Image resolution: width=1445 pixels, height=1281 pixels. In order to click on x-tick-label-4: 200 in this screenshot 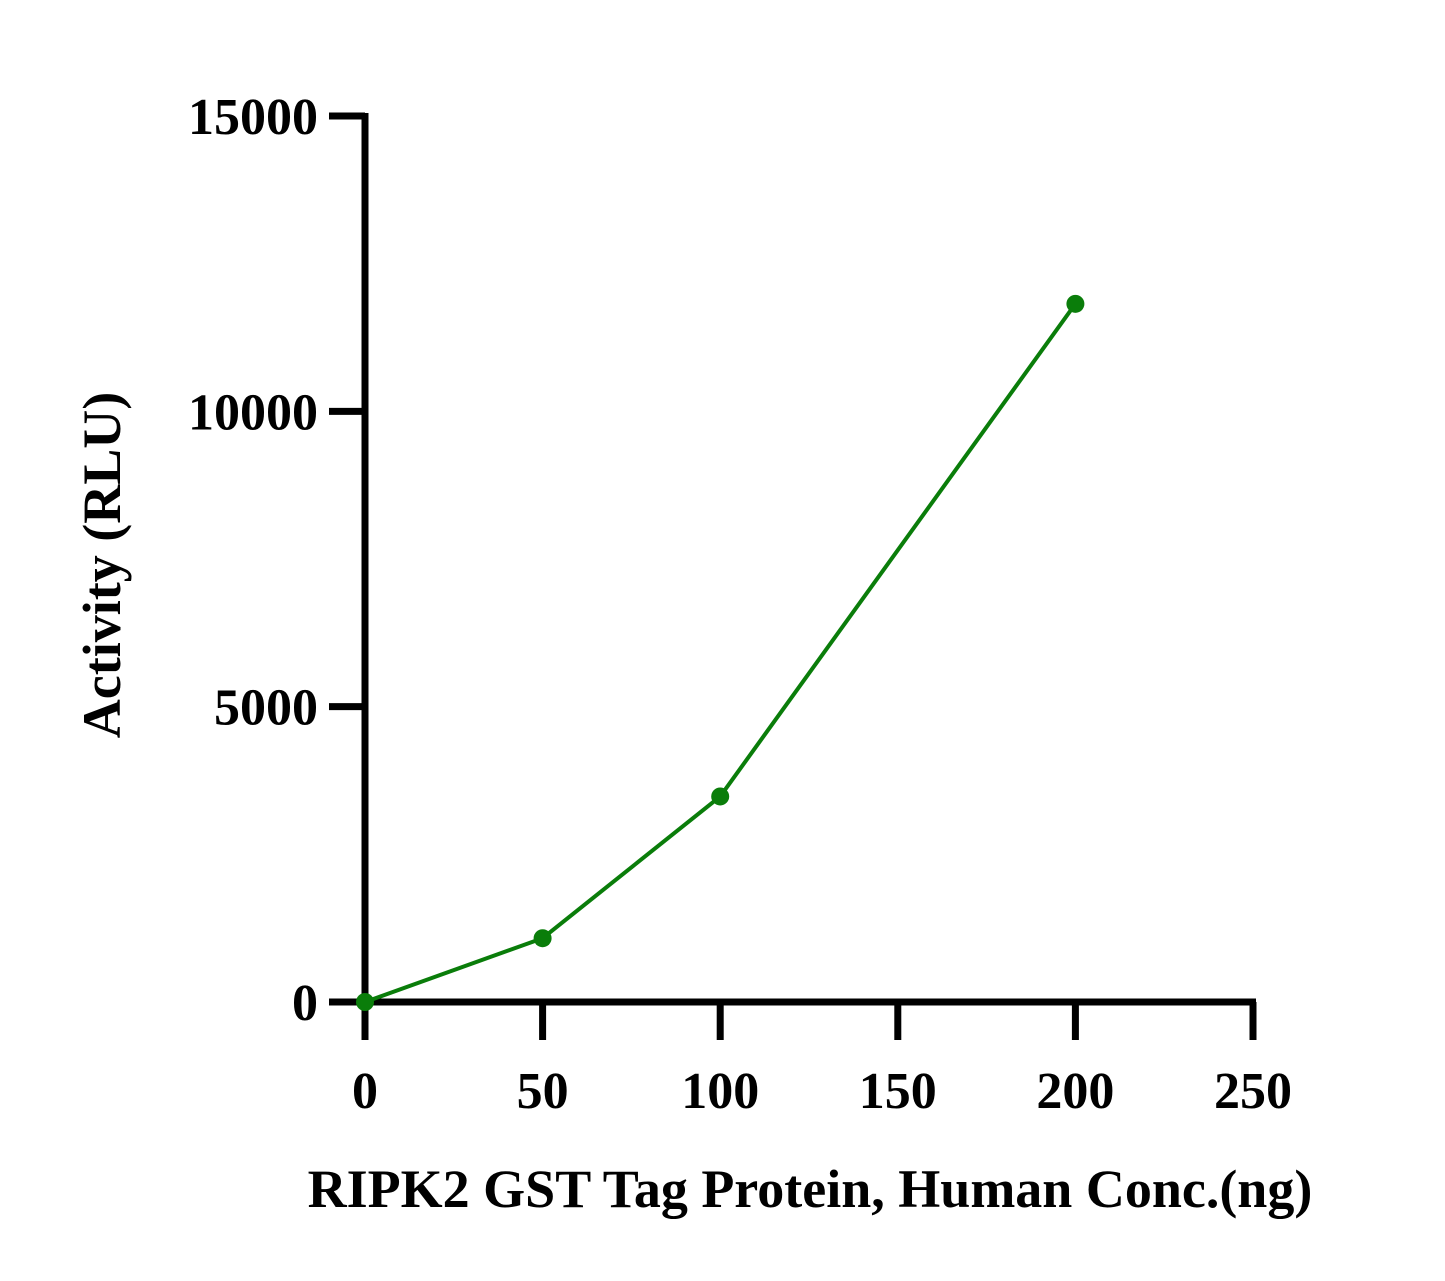, I will do `click(1075, 1091)`.